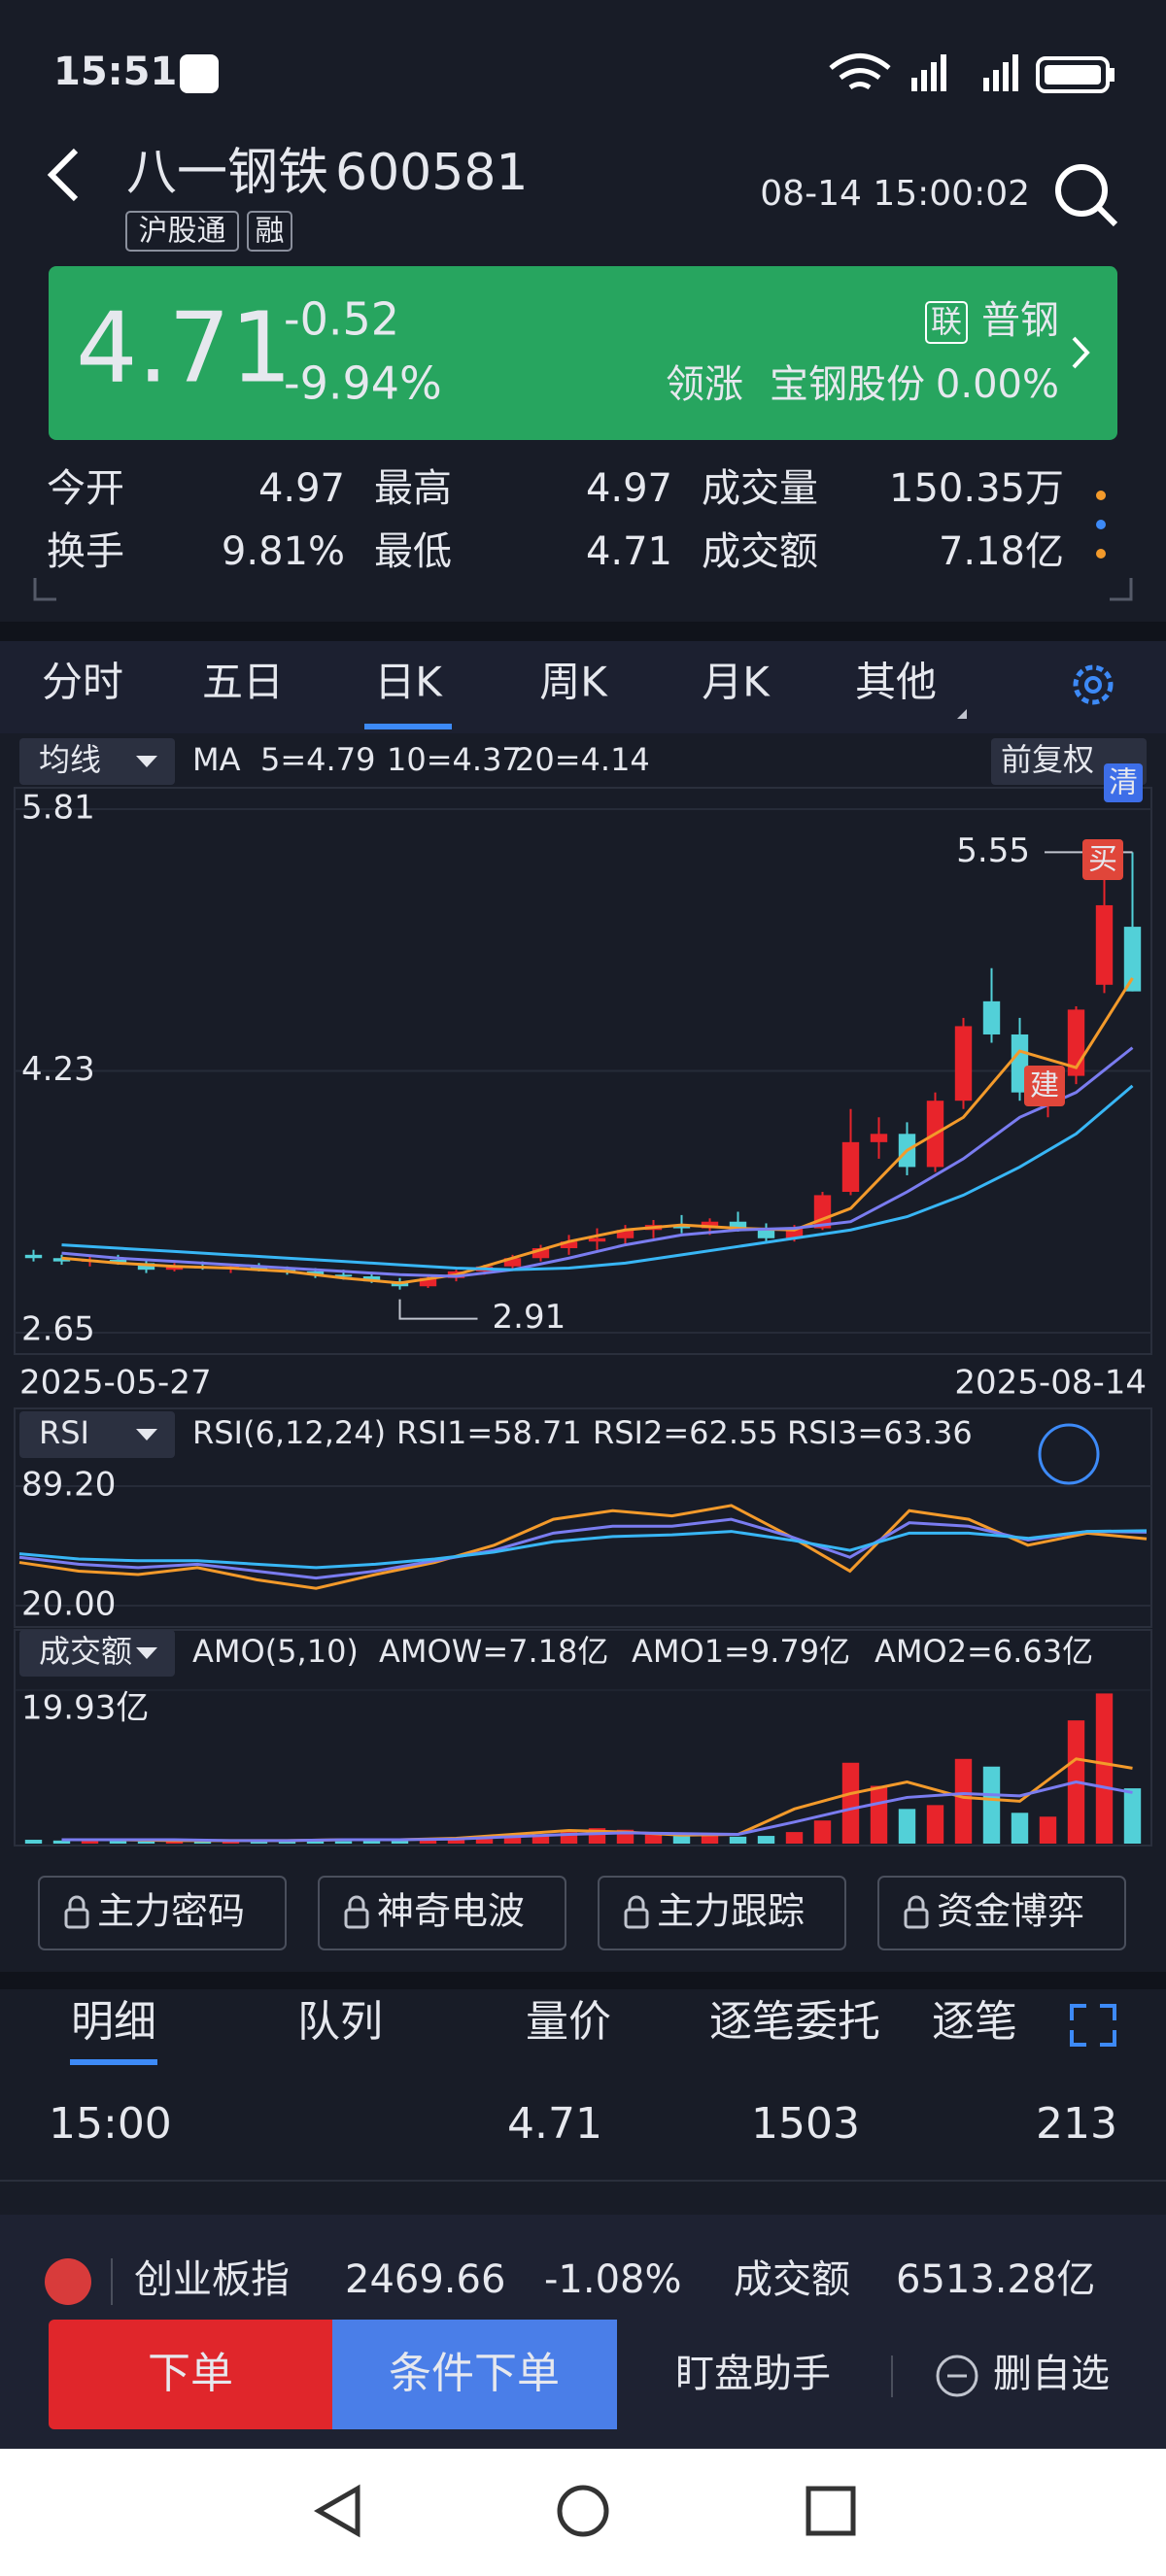 The height and width of the screenshot is (2576, 1166). Describe the element at coordinates (976, 488) in the screenshot. I see `stat-value: 150.35万` at that location.